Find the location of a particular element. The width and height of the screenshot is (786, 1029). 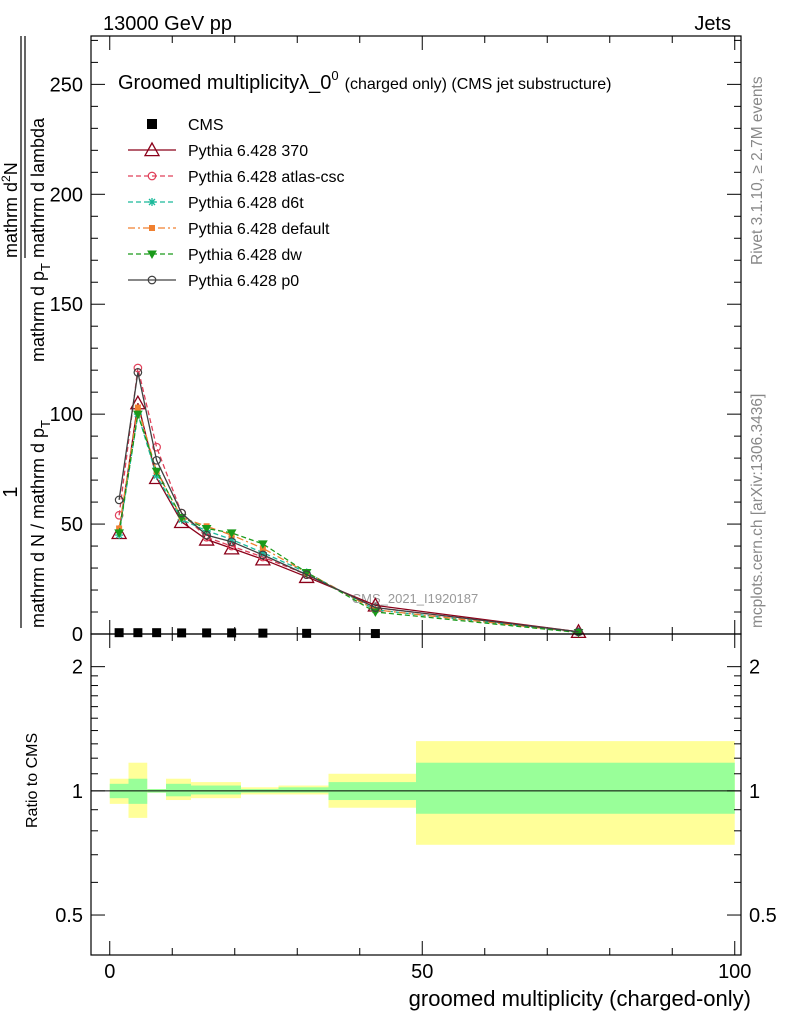

y-label-num-tail: N is located at coordinates (11, 168).